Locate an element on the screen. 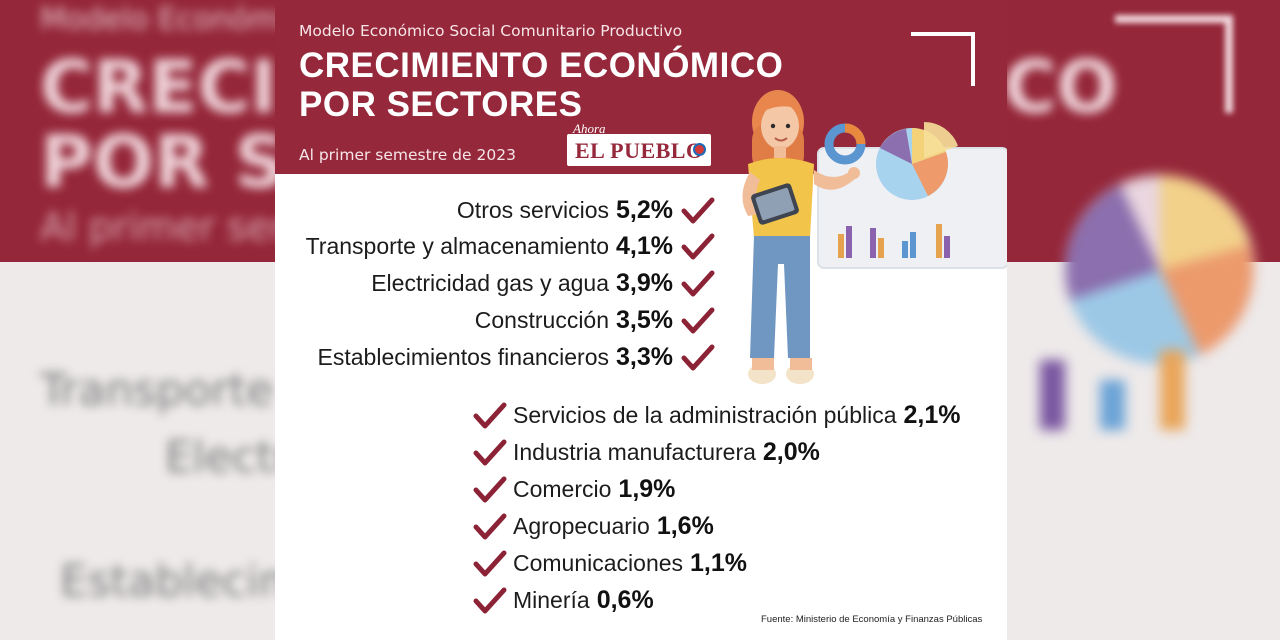  sector-label: Industria manufacturera is located at coordinates (634, 452).